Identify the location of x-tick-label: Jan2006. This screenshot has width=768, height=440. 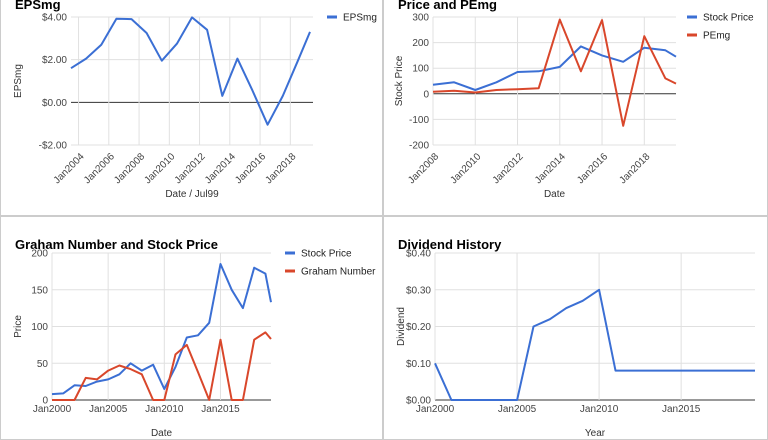
(99, 168).